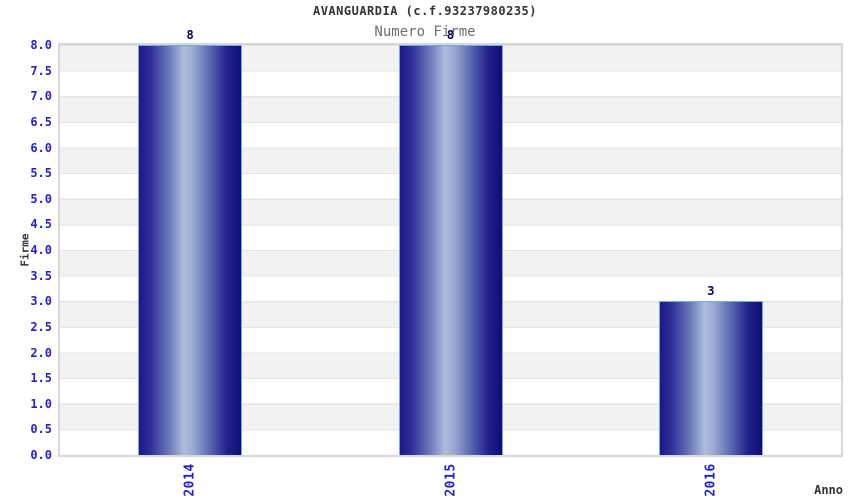  What do you see at coordinates (41, 147) in the screenshot?
I see `y-tick-label: 6.0` at bounding box center [41, 147].